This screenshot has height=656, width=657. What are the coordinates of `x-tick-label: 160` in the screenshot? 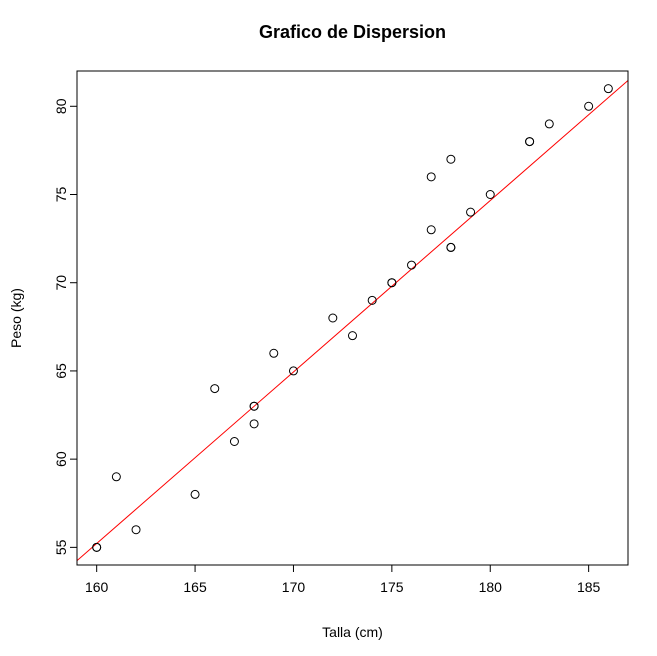 It's located at (97, 587).